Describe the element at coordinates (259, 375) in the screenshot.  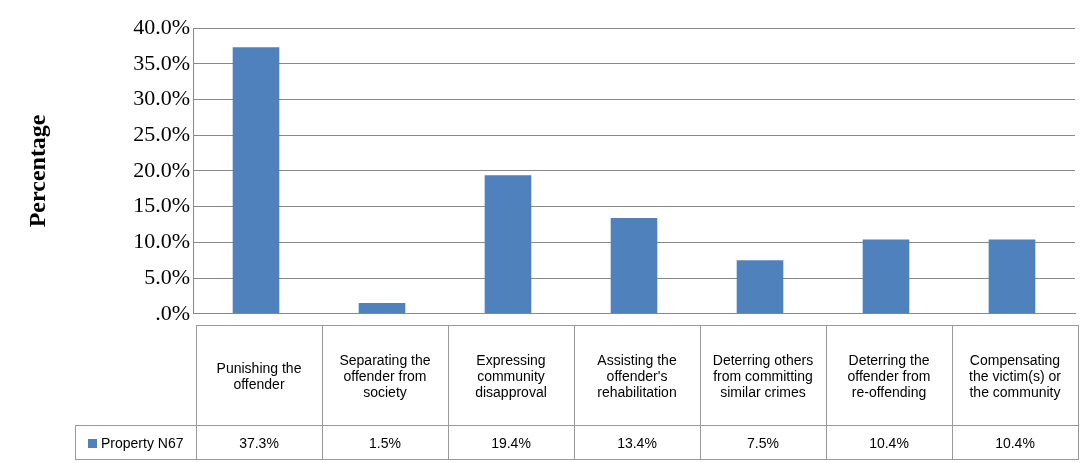
I see `x-tick-label: Punishing the offender` at that location.